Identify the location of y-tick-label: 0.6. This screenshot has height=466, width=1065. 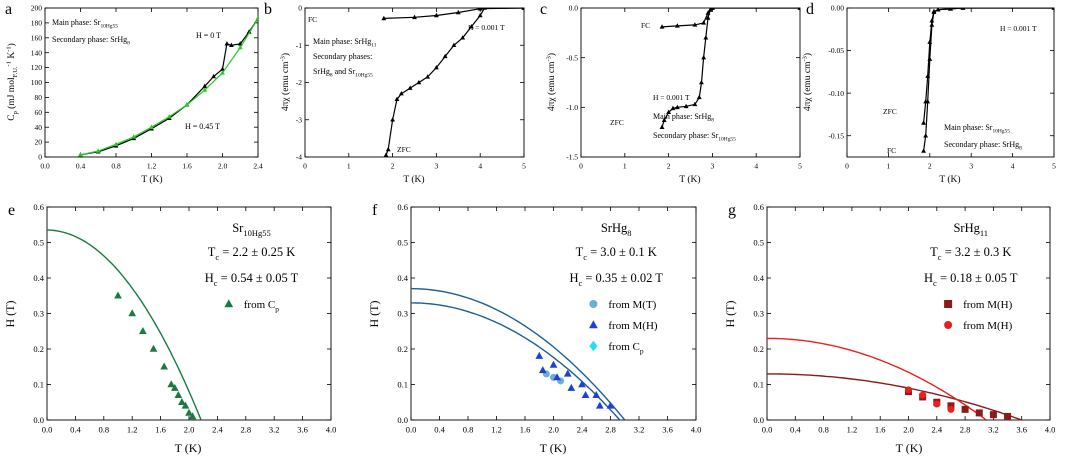
(758, 207).